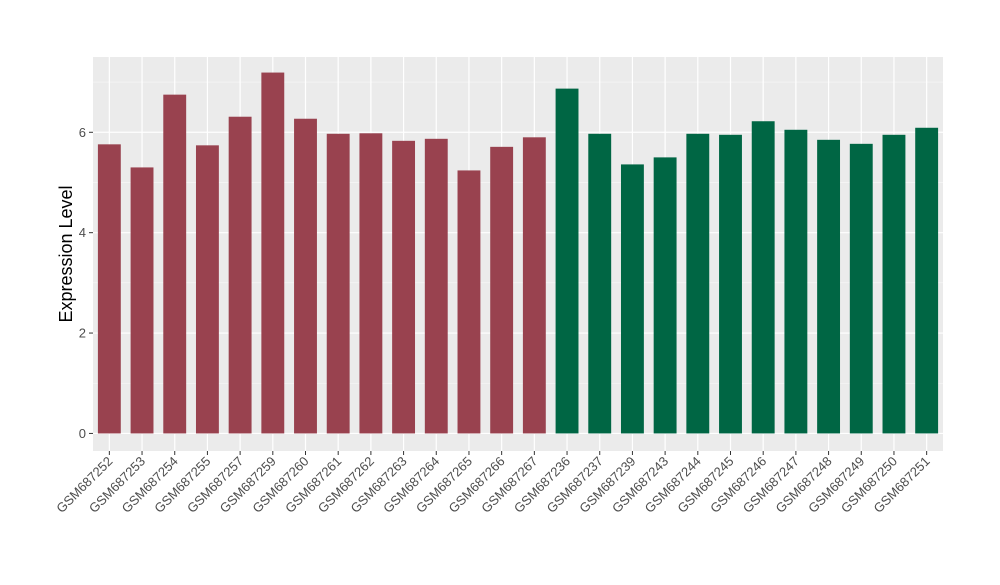 The width and height of the screenshot is (1000, 585). I want to click on bar-GSM687259, so click(273, 253).